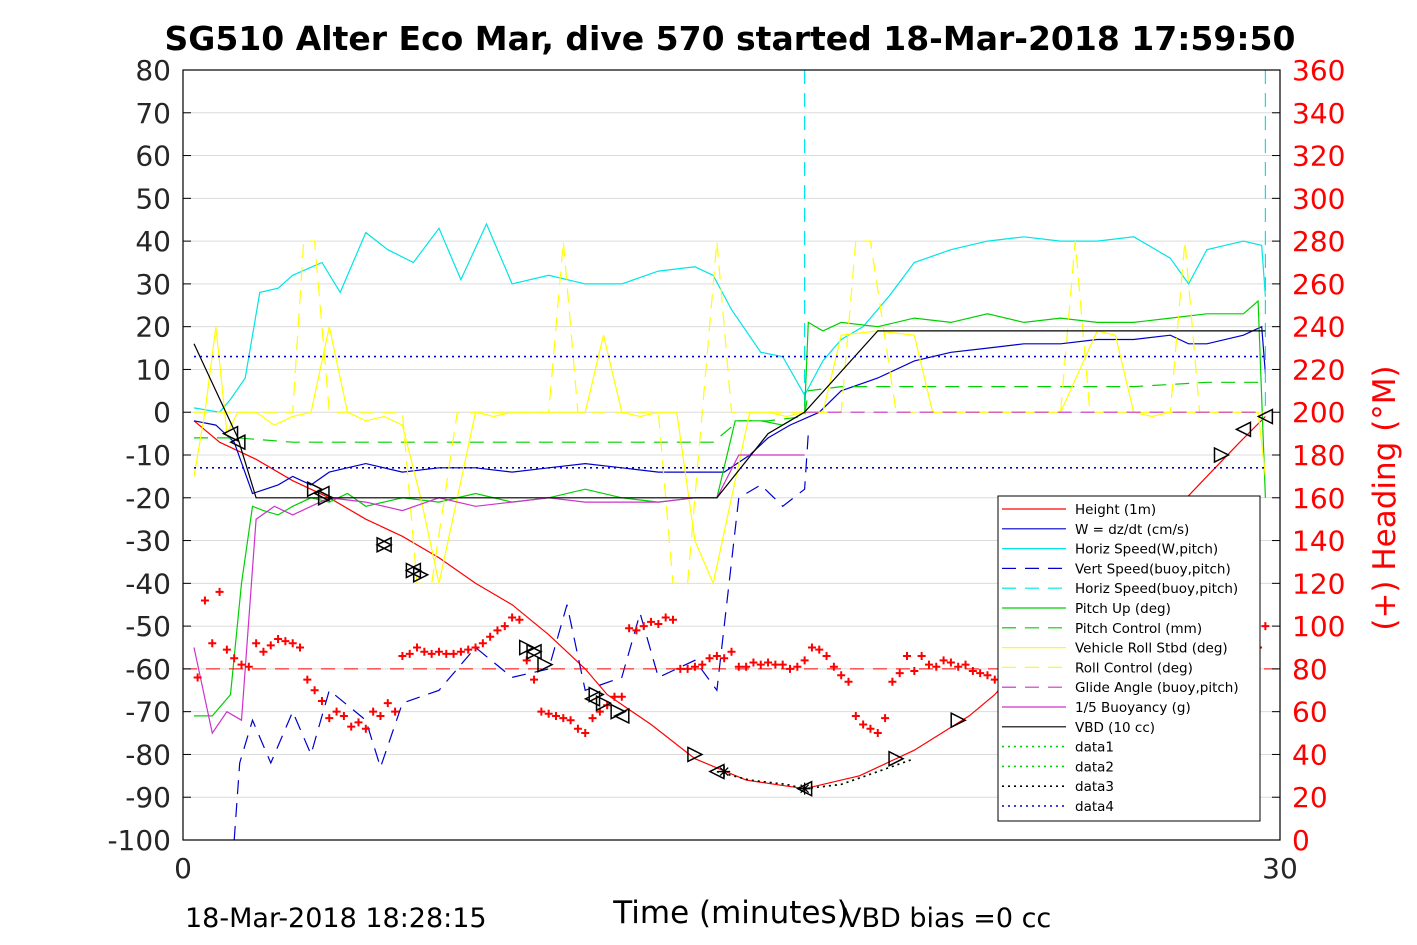  Describe the element at coordinates (1318, 583) in the screenshot. I see `y-right-tick-label: 120` at that location.